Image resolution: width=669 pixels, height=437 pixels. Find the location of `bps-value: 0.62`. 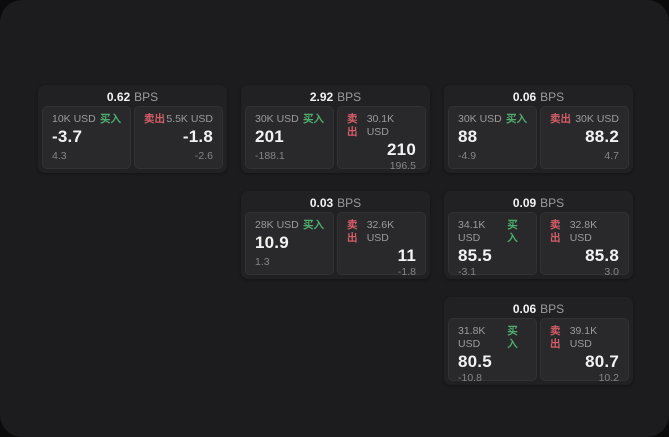

bps-value: 0.62 is located at coordinates (118, 97).